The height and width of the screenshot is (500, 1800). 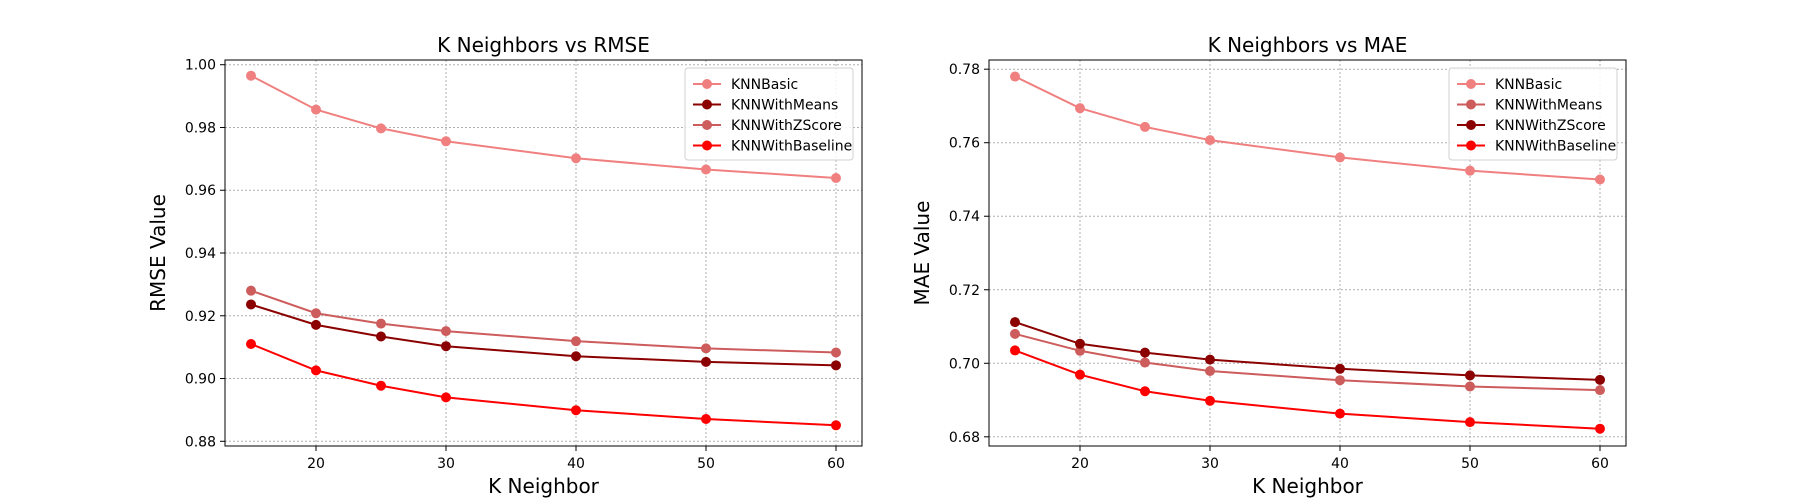 What do you see at coordinates (964, 217) in the screenshot?
I see `y-tick-label: 0.74` at bounding box center [964, 217].